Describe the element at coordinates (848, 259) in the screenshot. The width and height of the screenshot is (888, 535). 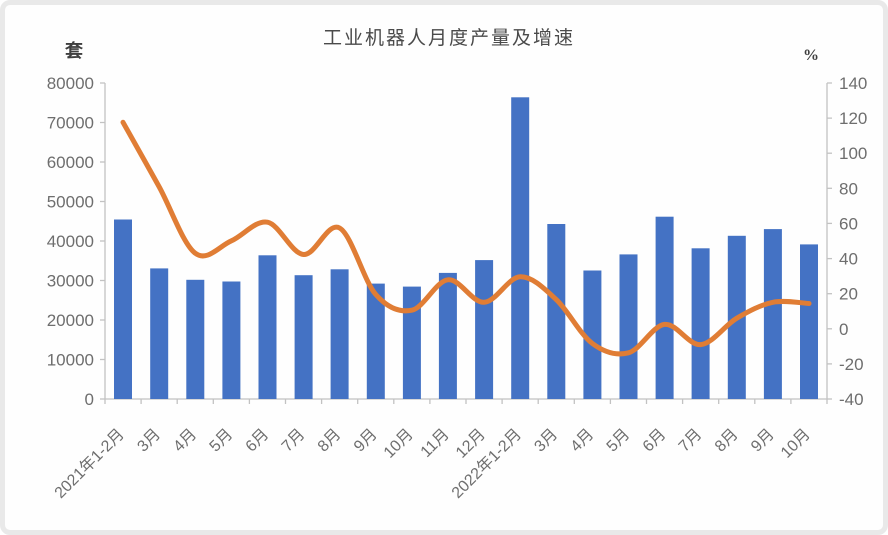
I see `right-axis-tick-label: 40` at that location.